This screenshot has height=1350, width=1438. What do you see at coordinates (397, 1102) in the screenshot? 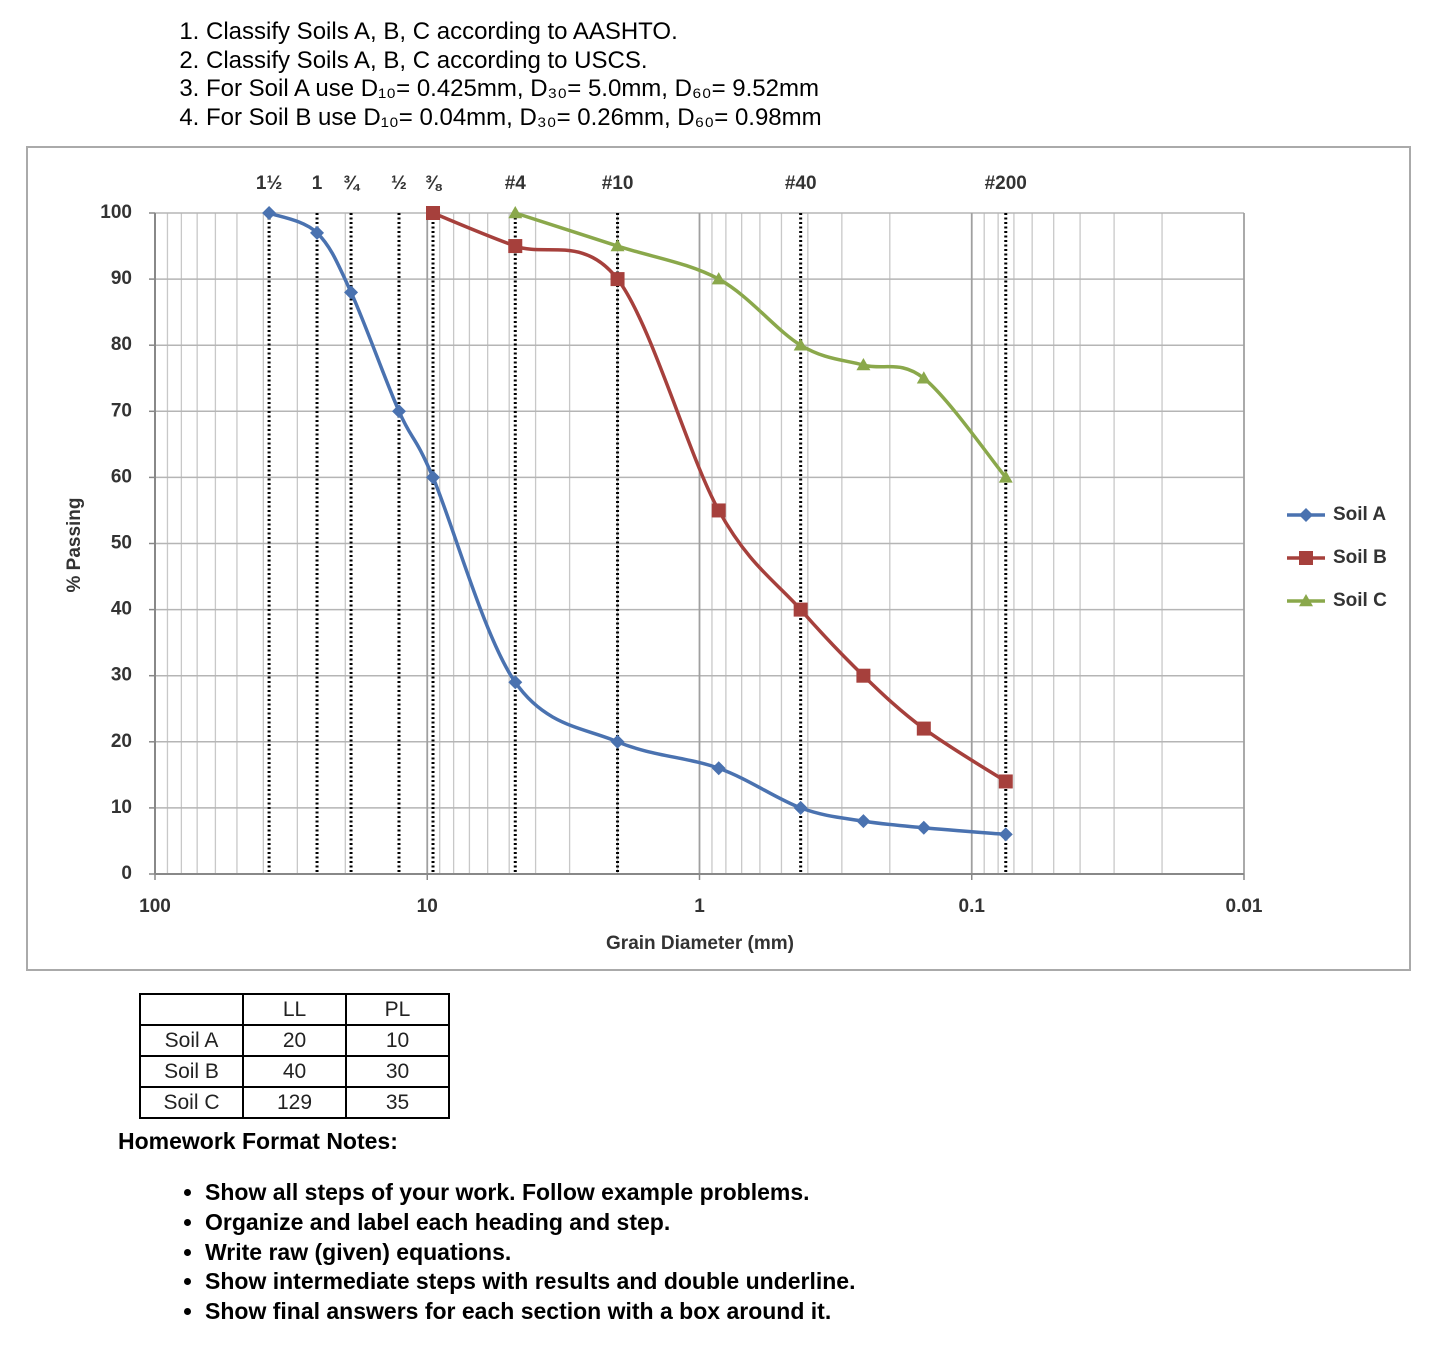
I see `table-cell: 35` at bounding box center [397, 1102].